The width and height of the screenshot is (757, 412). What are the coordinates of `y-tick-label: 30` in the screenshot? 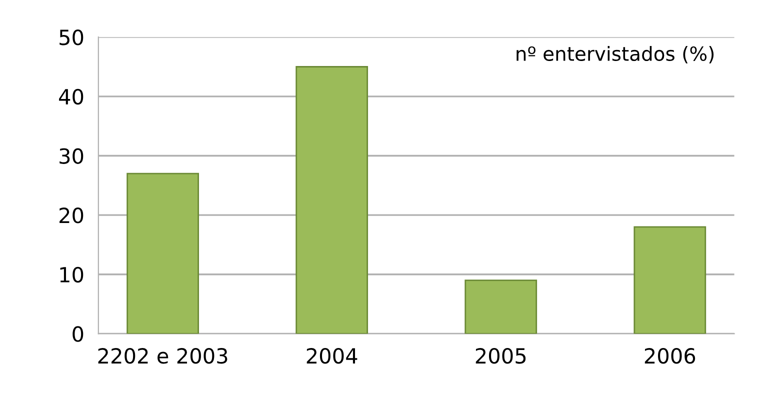 It's located at (72, 156).